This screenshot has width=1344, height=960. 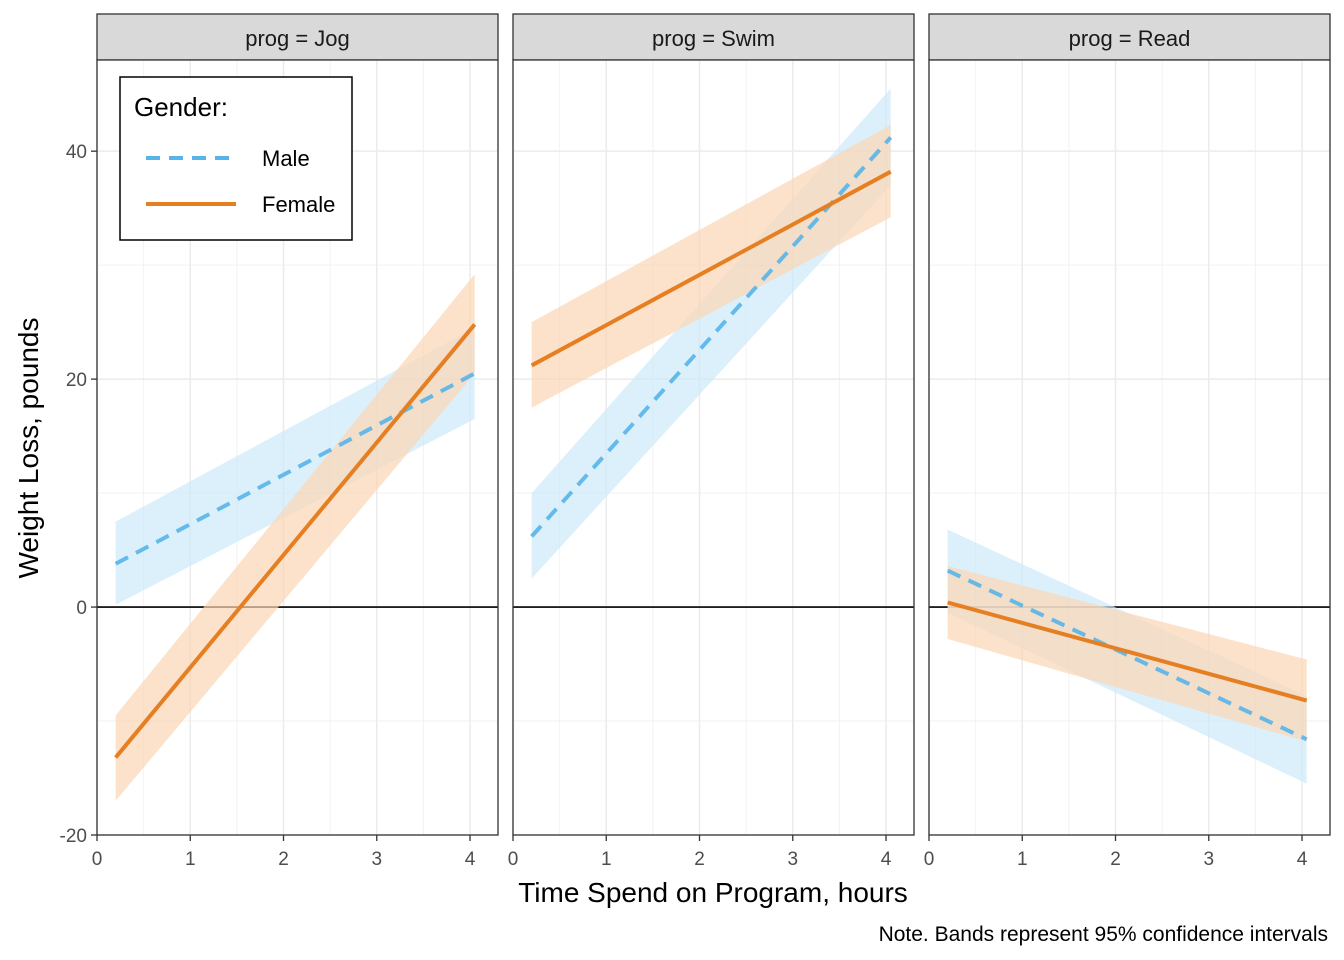 What do you see at coordinates (181, 107) in the screenshot?
I see `legend-title: Gender:` at bounding box center [181, 107].